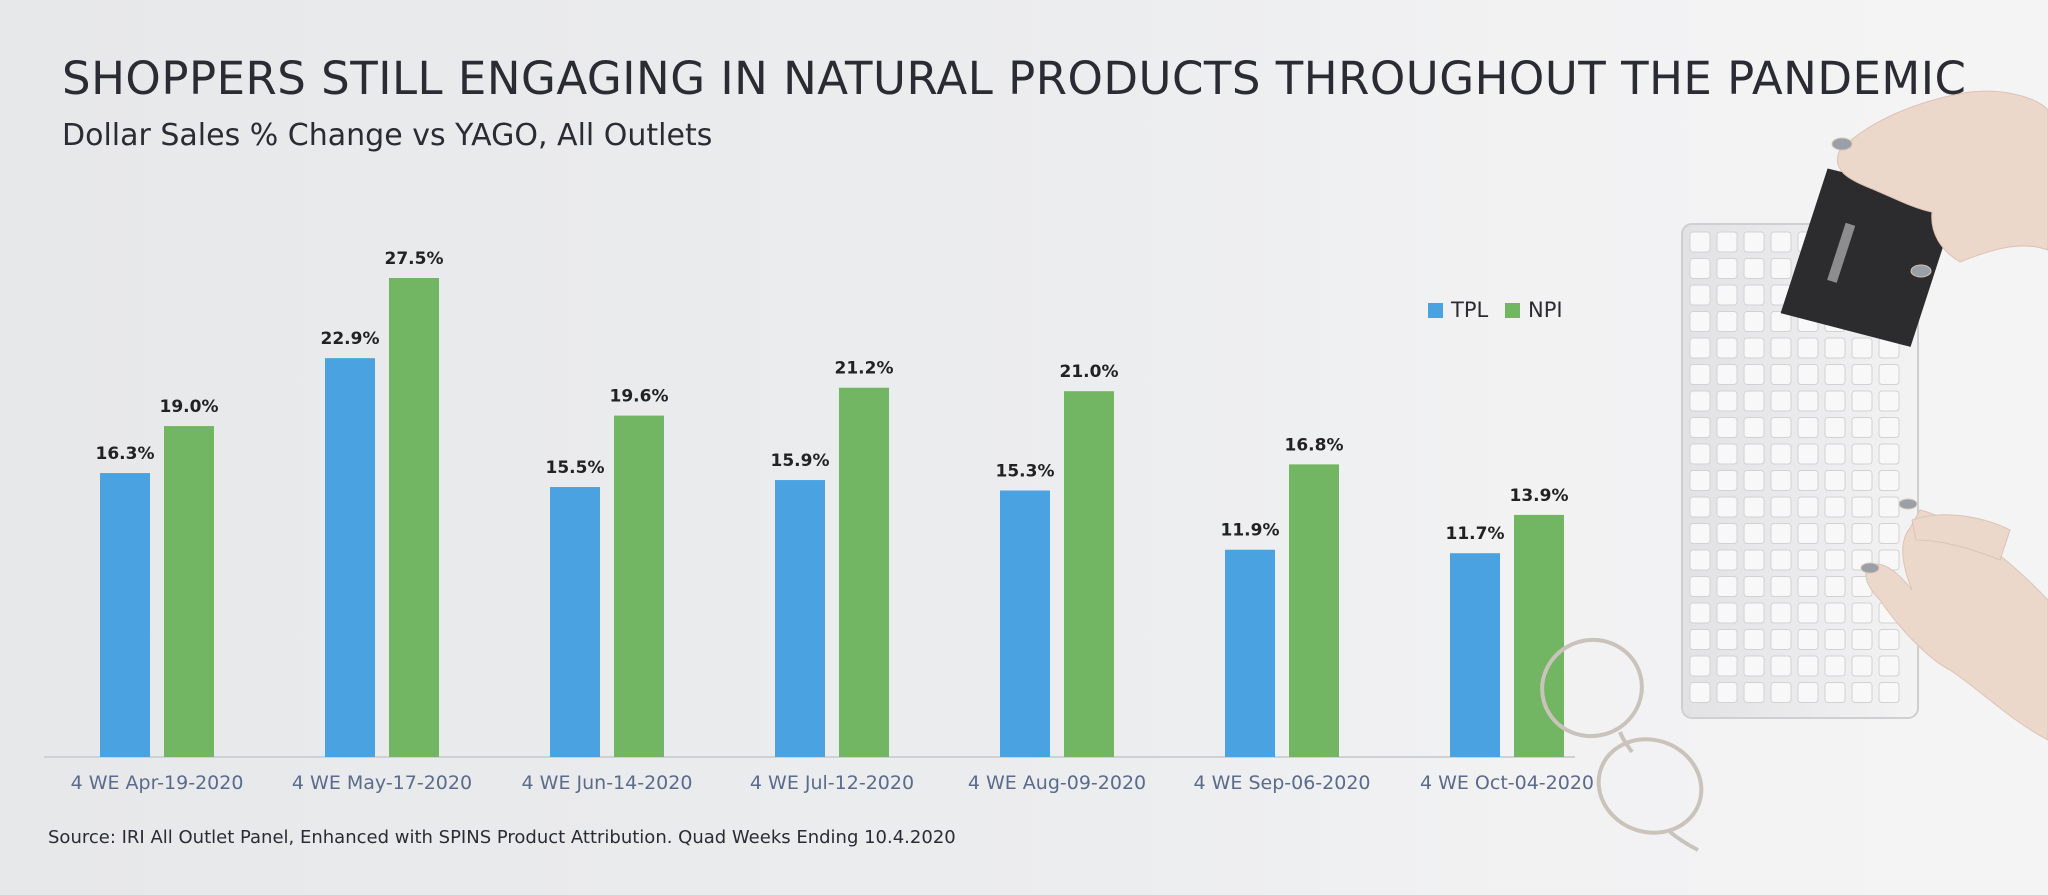  Describe the element at coordinates (1800, 471) in the screenshot. I see `keyboard-icon` at that location.